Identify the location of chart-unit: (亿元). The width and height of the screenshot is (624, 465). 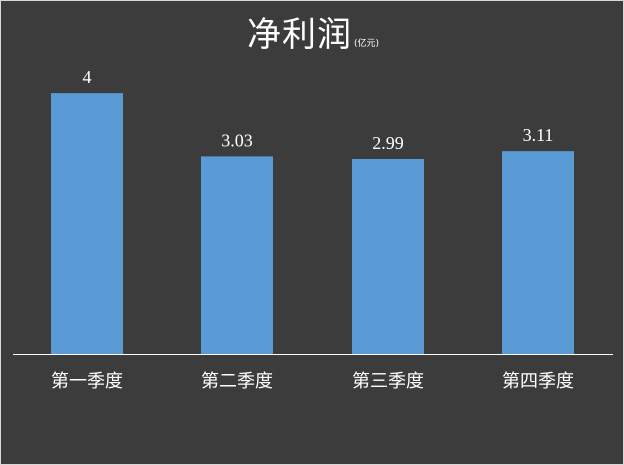
(366, 44).